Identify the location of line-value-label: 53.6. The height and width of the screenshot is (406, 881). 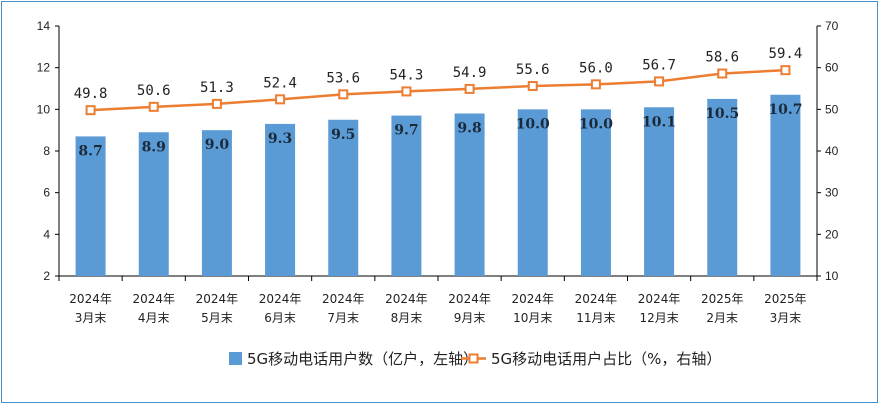
(343, 78).